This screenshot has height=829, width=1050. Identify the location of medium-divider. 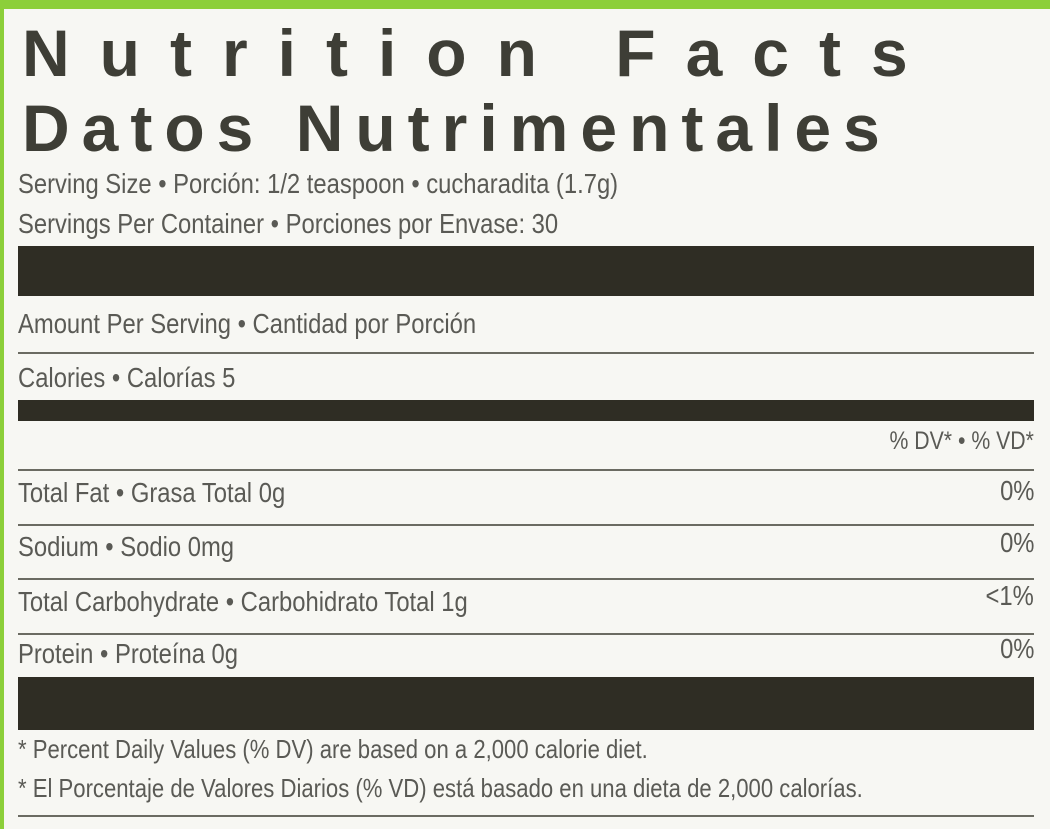
(526, 410).